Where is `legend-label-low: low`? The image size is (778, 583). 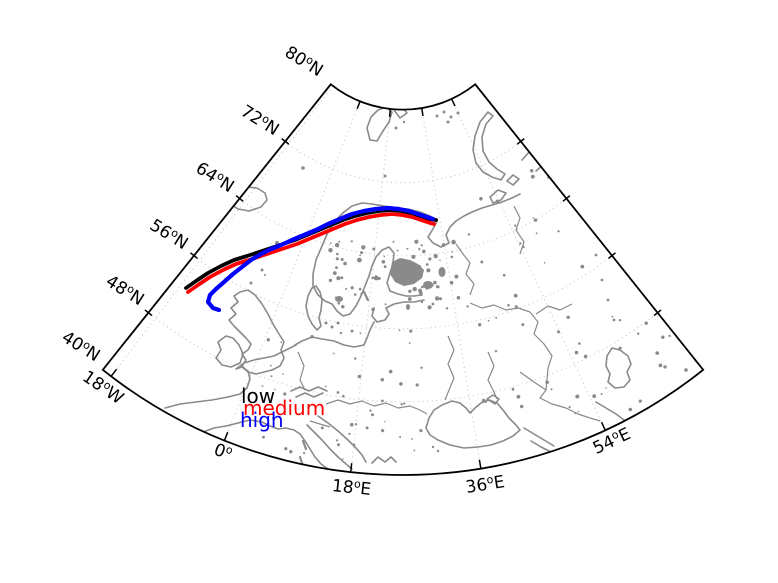 legend-label-low: low is located at coordinates (258, 396).